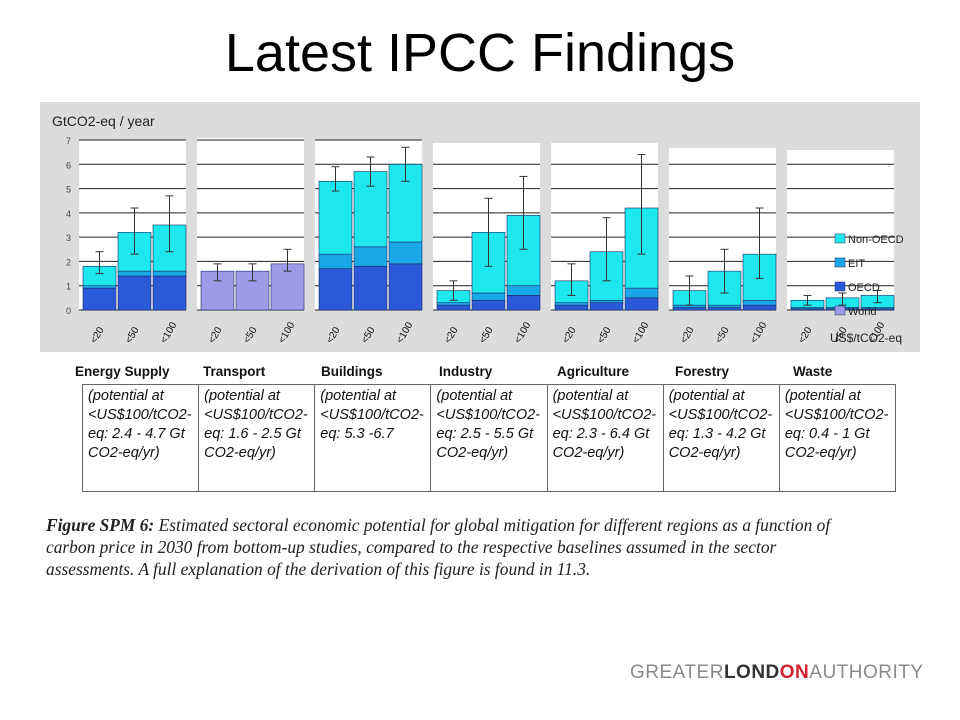  Describe the element at coordinates (856, 264) in the screenshot. I see `legend-label: EIT` at that location.